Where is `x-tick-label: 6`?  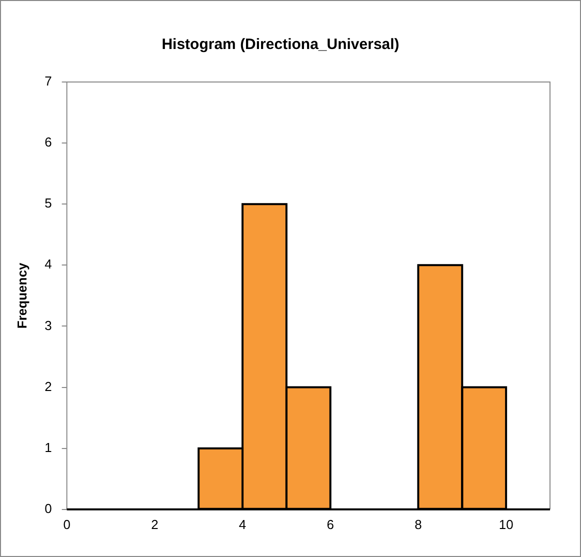 x-tick-label: 6 is located at coordinates (330, 524).